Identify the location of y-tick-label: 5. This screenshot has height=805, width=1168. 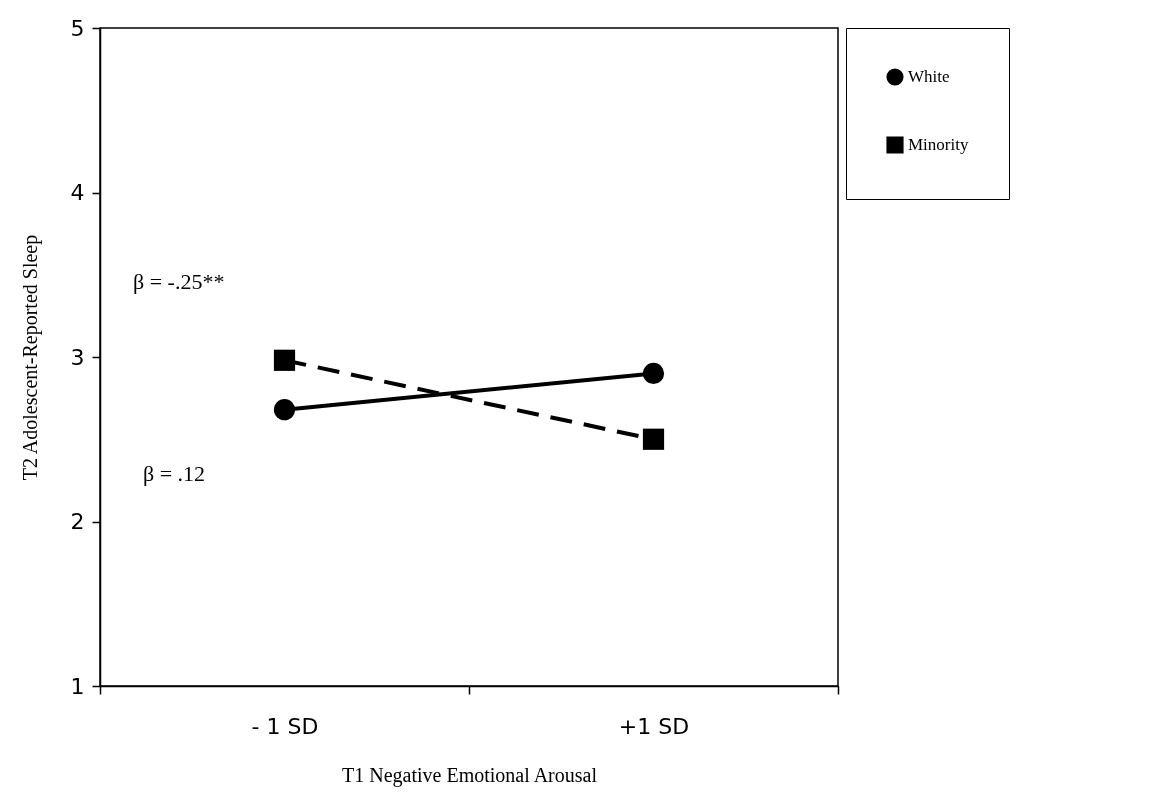
(77, 28).